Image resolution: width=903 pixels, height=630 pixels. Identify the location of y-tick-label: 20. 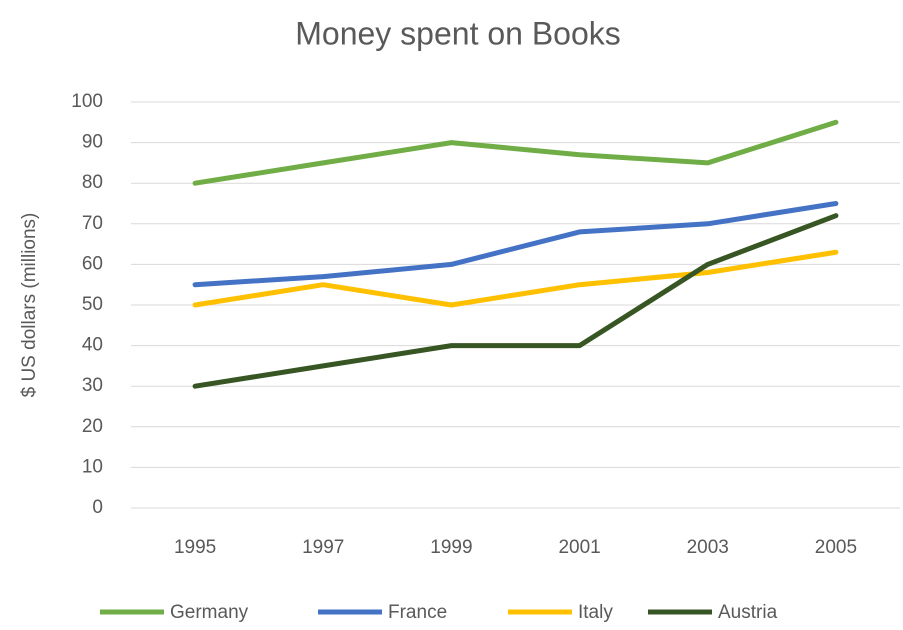
(92, 426).